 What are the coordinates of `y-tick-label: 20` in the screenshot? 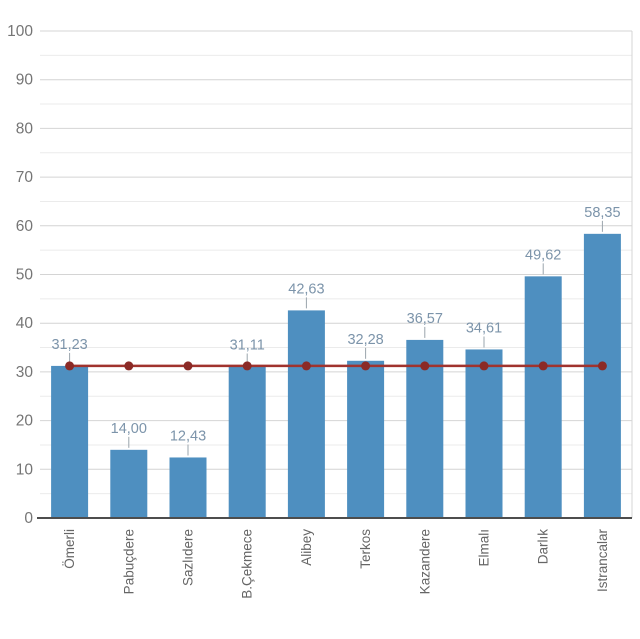 It's located at (25, 421).